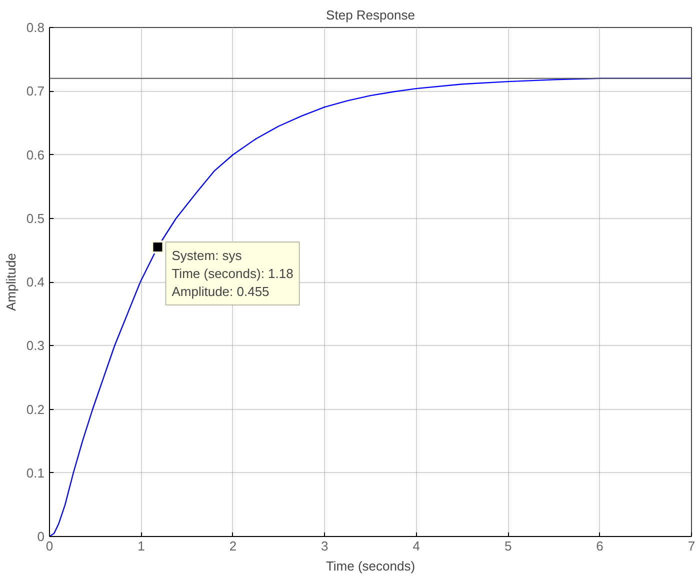  I want to click on chart-title: Step Response, so click(370, 15).